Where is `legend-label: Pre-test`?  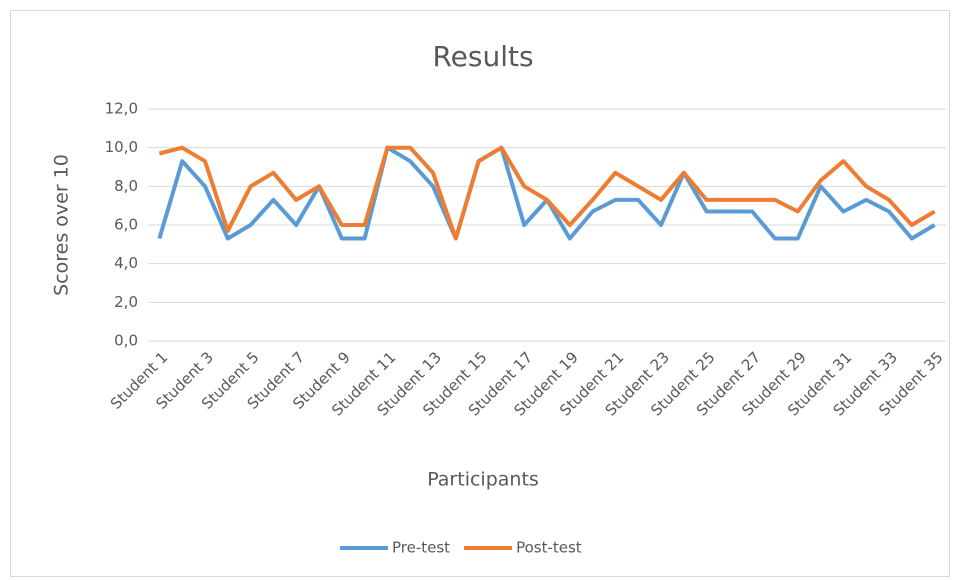
legend-label: Pre-test is located at coordinates (421, 548).